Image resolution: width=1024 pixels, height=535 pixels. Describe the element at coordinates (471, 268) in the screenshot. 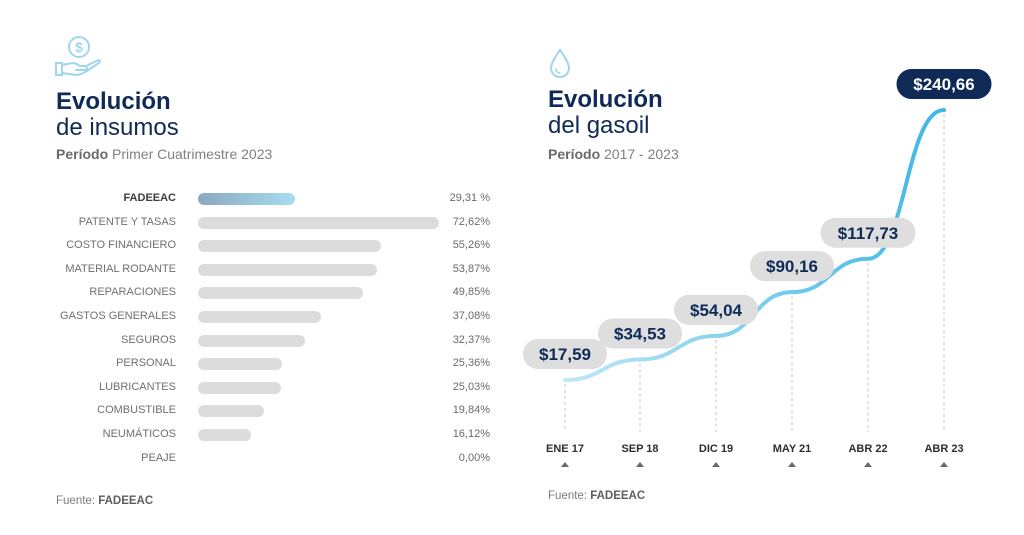

I see `bar-value-label: 53,87%` at that location.